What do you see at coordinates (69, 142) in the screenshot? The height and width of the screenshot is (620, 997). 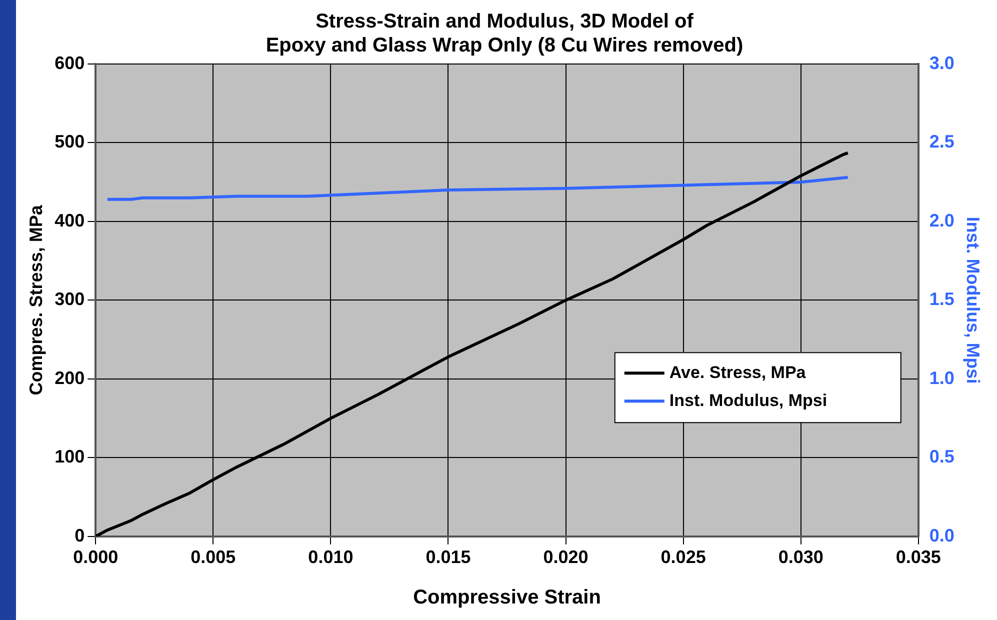 I see `y-tick-label: 500` at bounding box center [69, 142].